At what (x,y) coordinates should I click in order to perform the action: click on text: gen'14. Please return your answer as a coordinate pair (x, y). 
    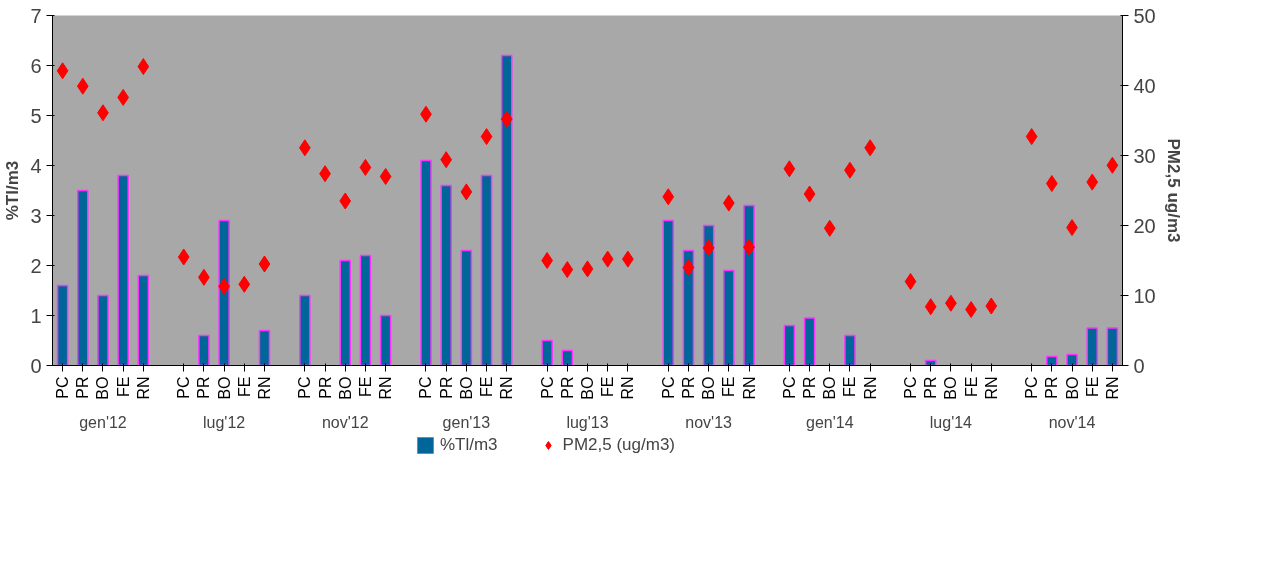
    Looking at the image, I should click on (829, 422).